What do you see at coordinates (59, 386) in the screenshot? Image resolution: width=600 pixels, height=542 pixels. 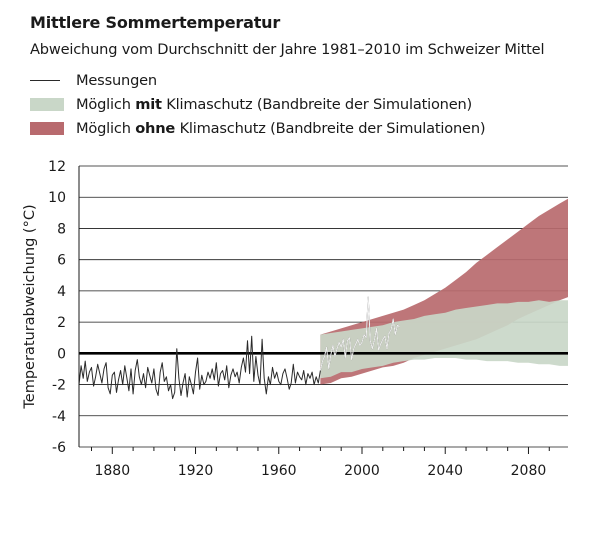 I see `y-tick-label: -2` at bounding box center [59, 386].